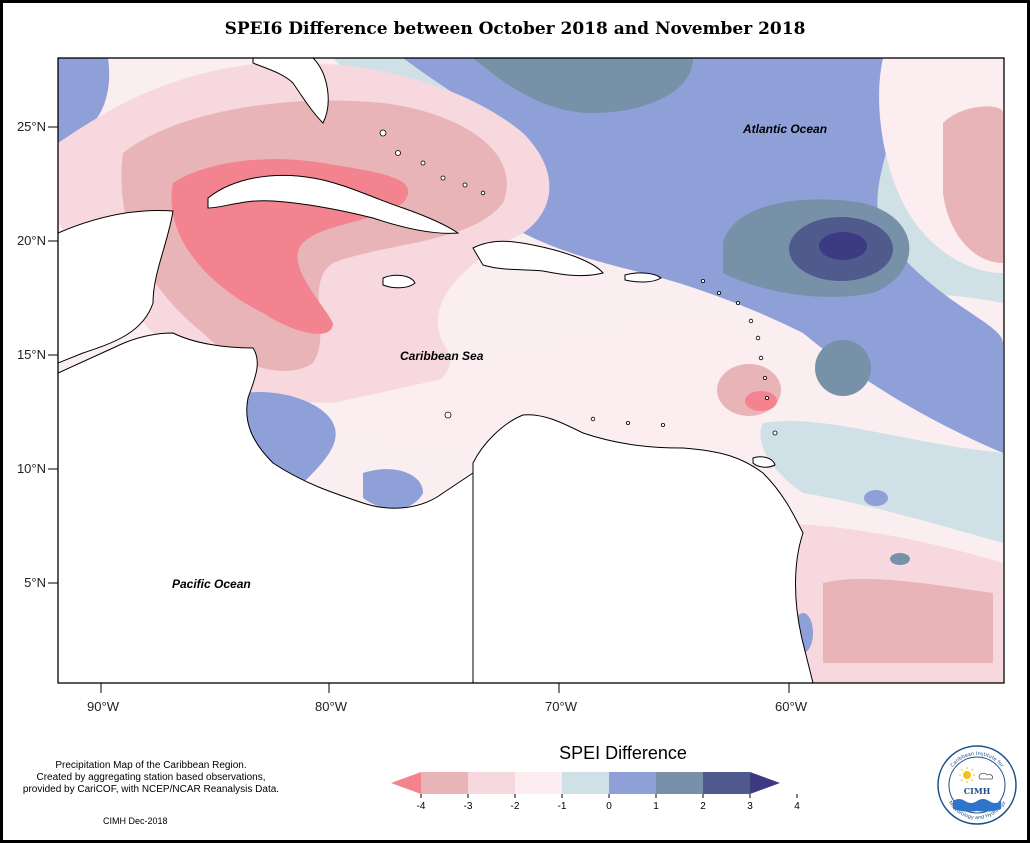 This screenshot has width=1030, height=843. I want to click on pacific-ocean-label: Pacific Ocean, so click(211, 584).